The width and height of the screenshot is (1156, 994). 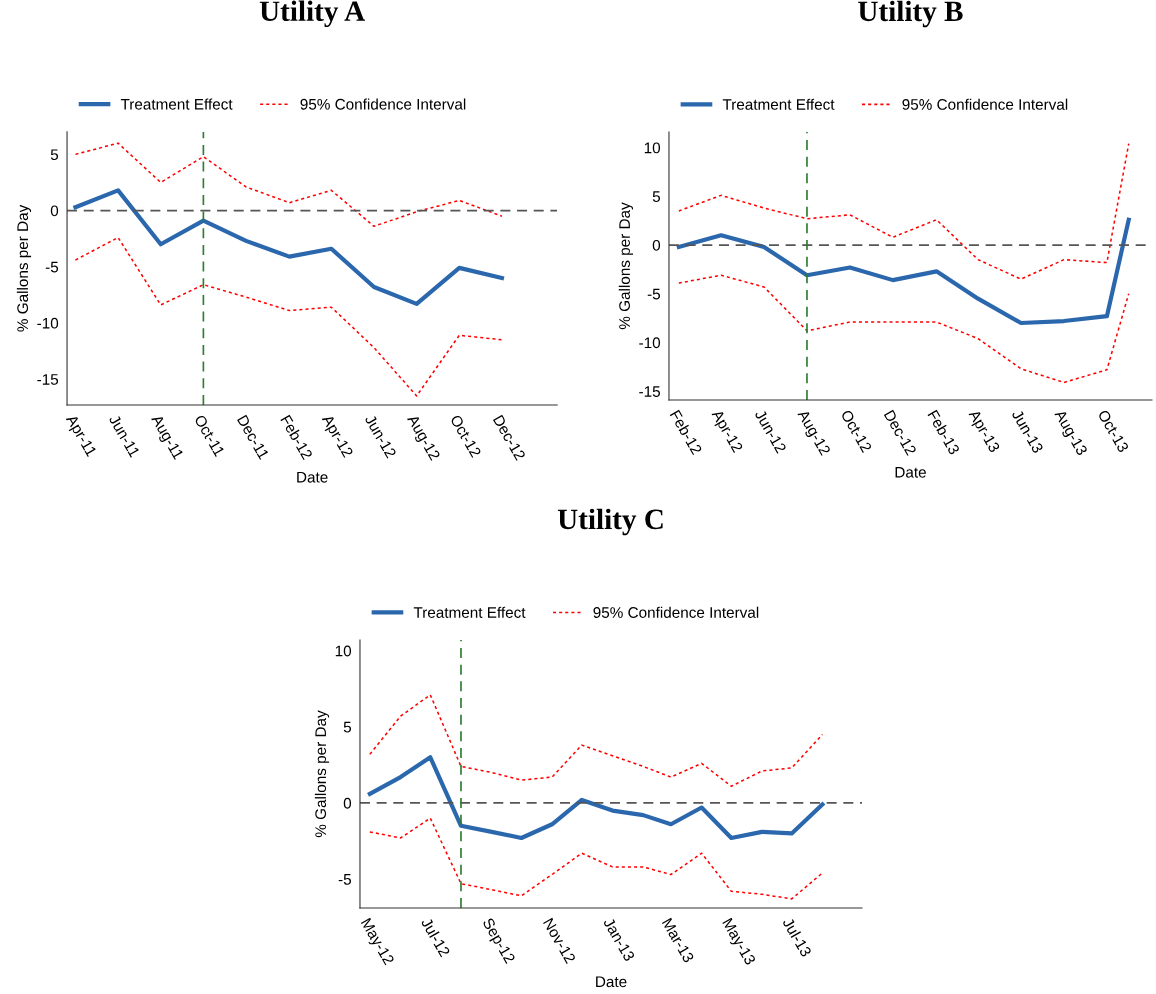 What do you see at coordinates (910, 14) in the screenshot?
I see `chart-title: Utility B` at bounding box center [910, 14].